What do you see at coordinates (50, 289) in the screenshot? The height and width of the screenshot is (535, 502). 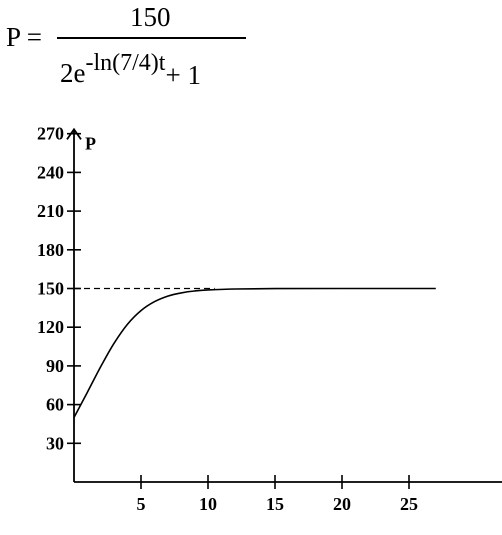 I see `y-tick-label: 150` at bounding box center [50, 289].